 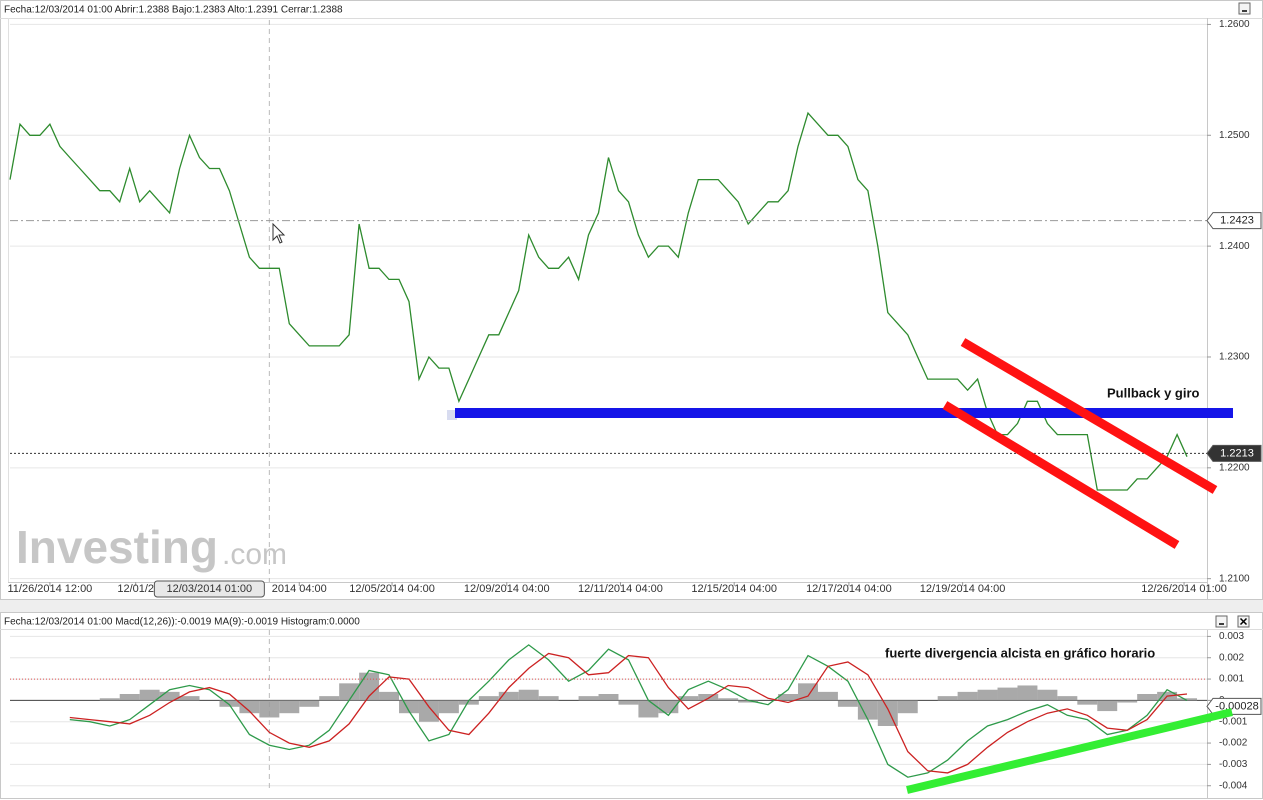 I want to click on y-tick-label: -0.003, so click(x=1233, y=764).